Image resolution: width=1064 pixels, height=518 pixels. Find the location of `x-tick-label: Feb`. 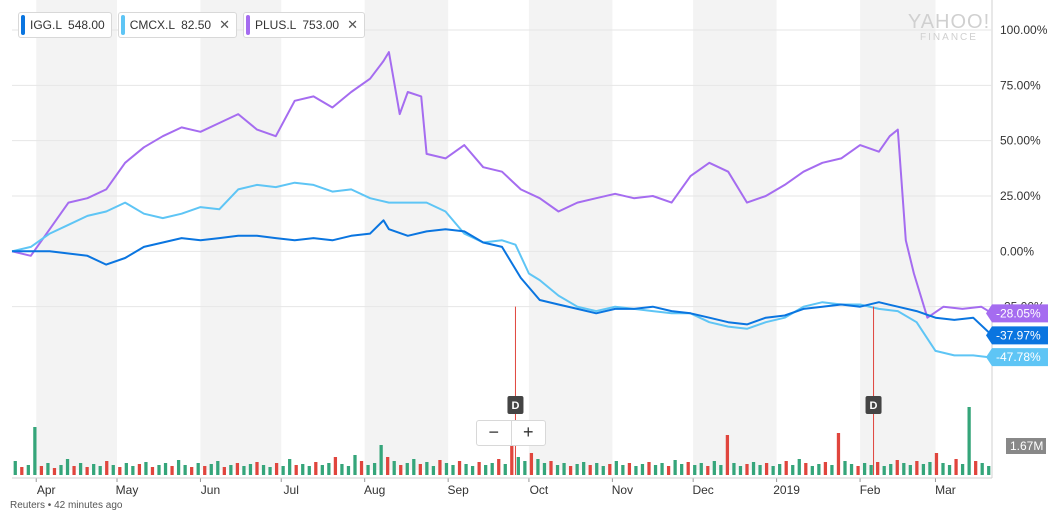

x-tick-label: Feb is located at coordinates (870, 490).